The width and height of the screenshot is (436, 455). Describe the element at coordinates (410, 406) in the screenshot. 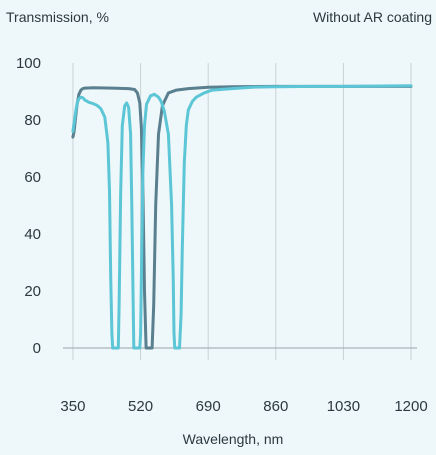

I see `x-tick-label: 1200` at that location.